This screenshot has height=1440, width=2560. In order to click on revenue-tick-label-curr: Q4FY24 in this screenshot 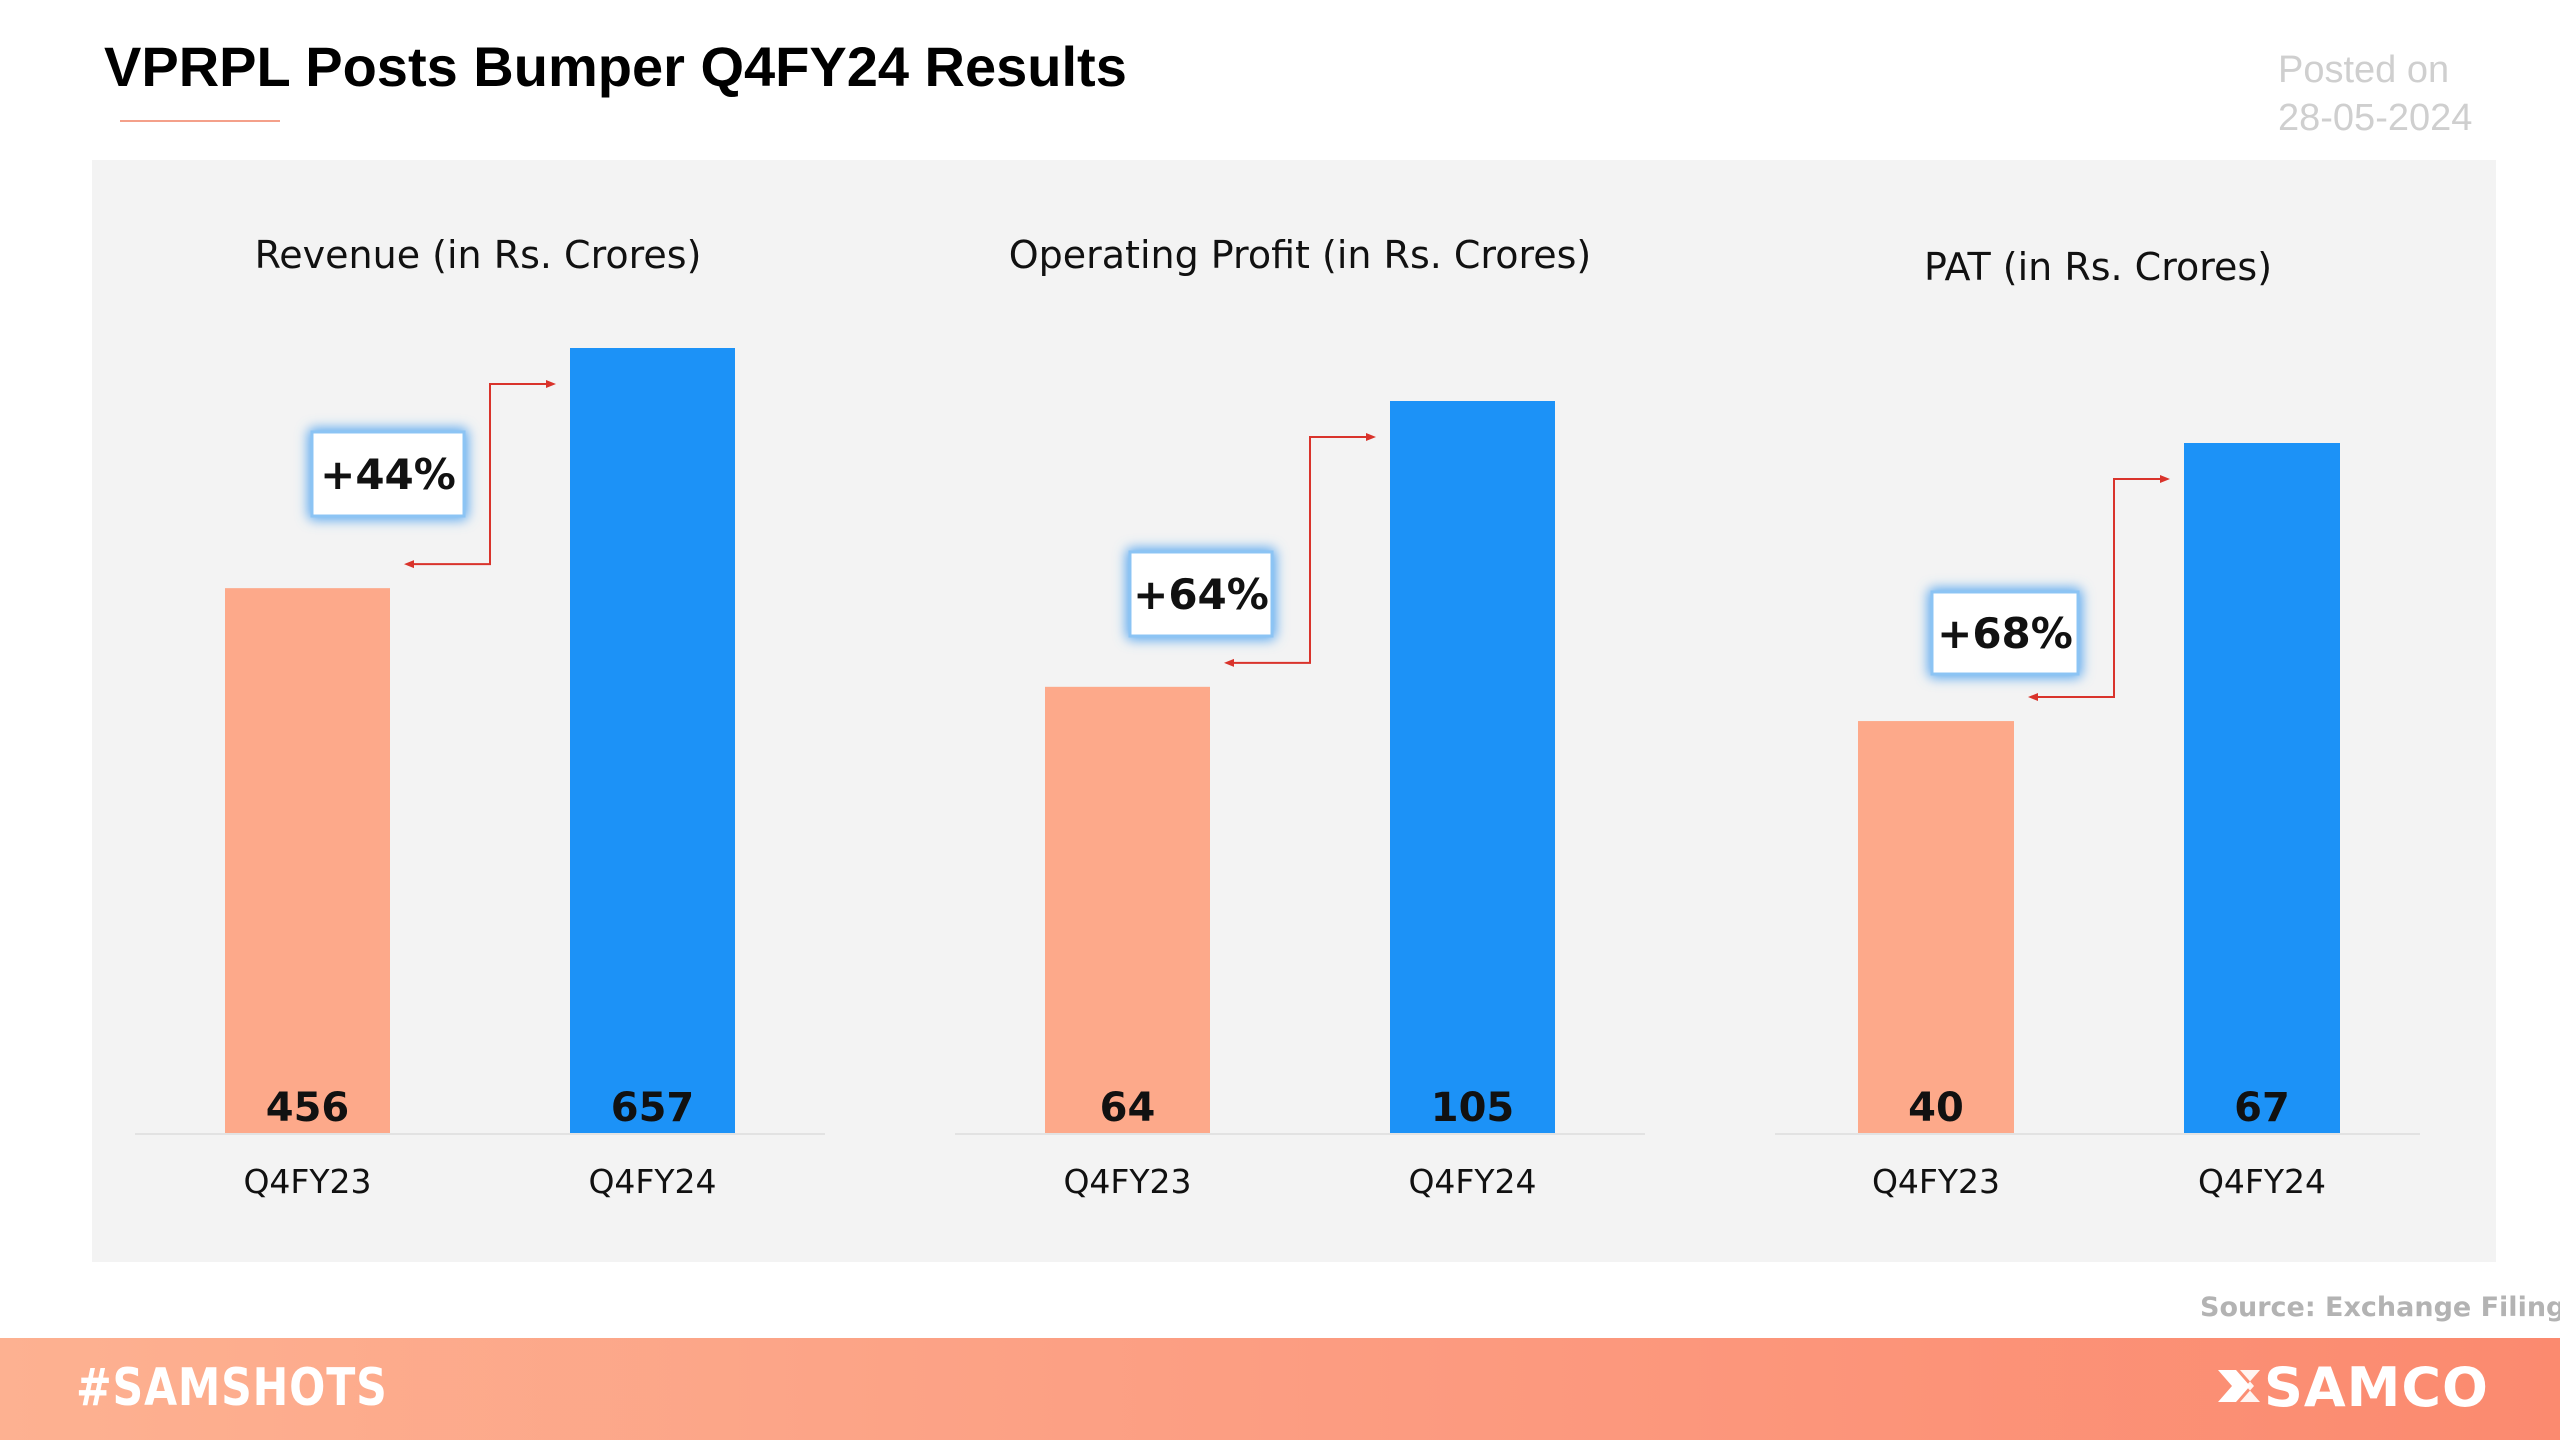, I will do `click(652, 1181)`.